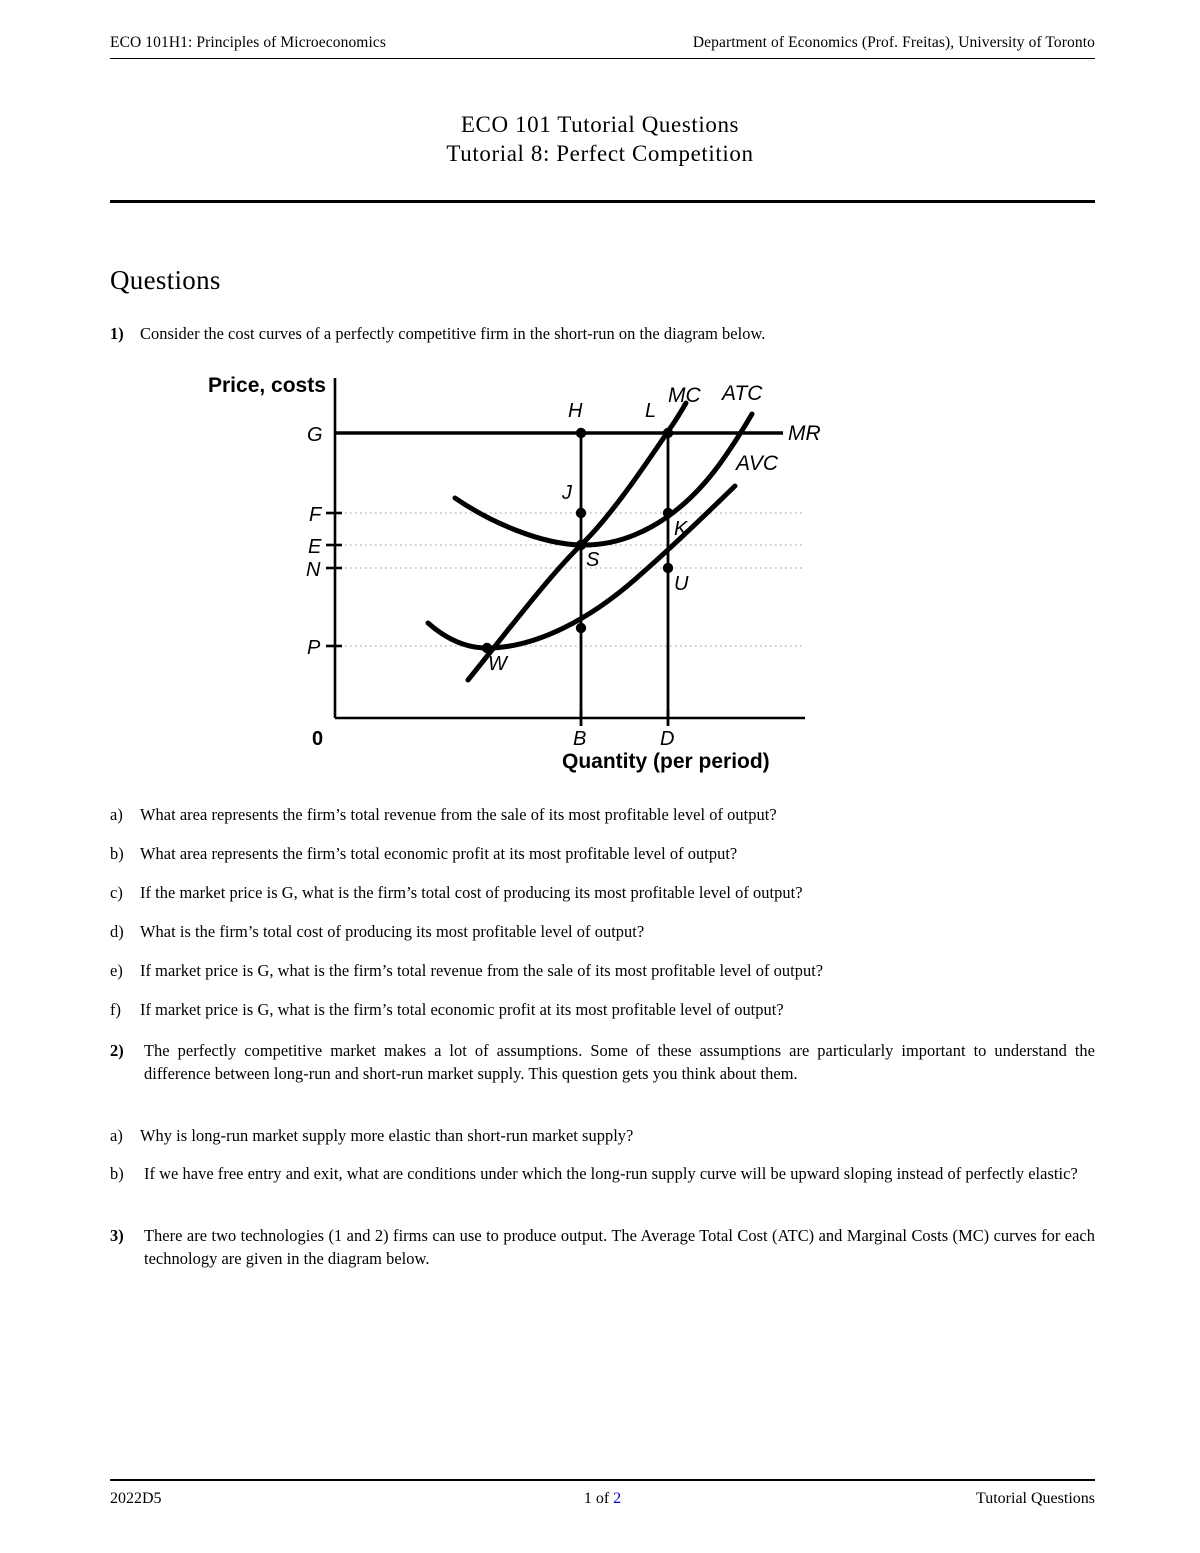  Describe the element at coordinates (567, 493) in the screenshot. I see `point-label-j: J` at that location.